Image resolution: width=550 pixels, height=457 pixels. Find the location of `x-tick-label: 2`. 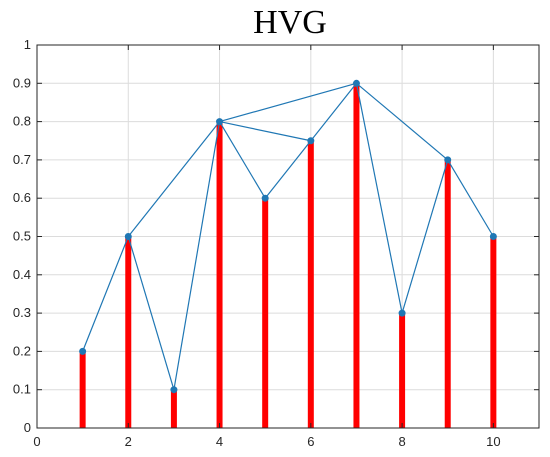

x-tick-label: 2 is located at coordinates (128, 441).